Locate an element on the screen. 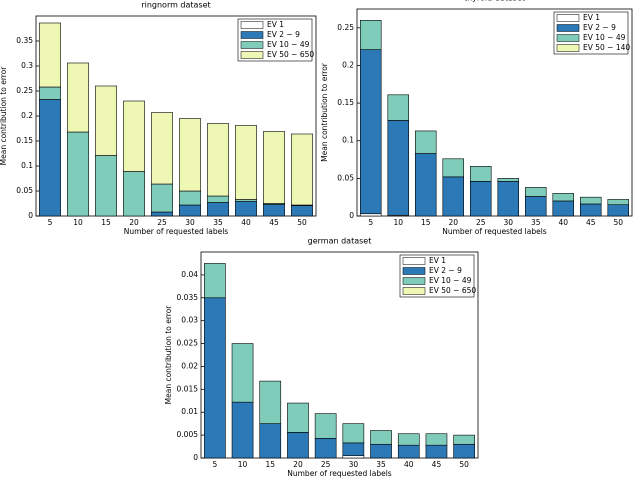  legend-label: EV 50 − 650 is located at coordinates (452, 290).